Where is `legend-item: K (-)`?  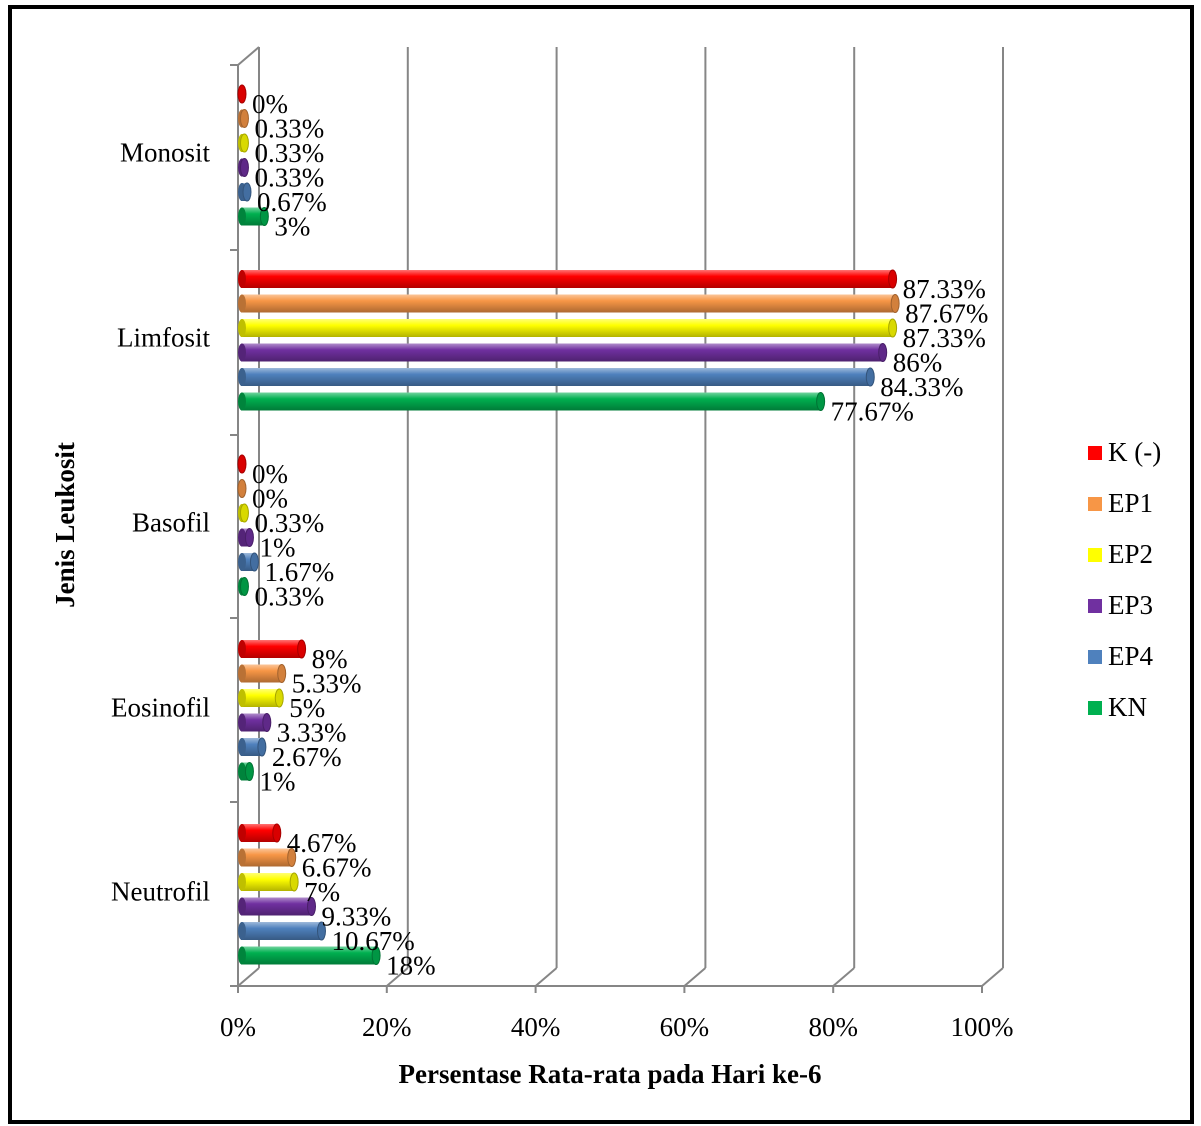 legend-item: K (-) is located at coordinates (1143, 452).